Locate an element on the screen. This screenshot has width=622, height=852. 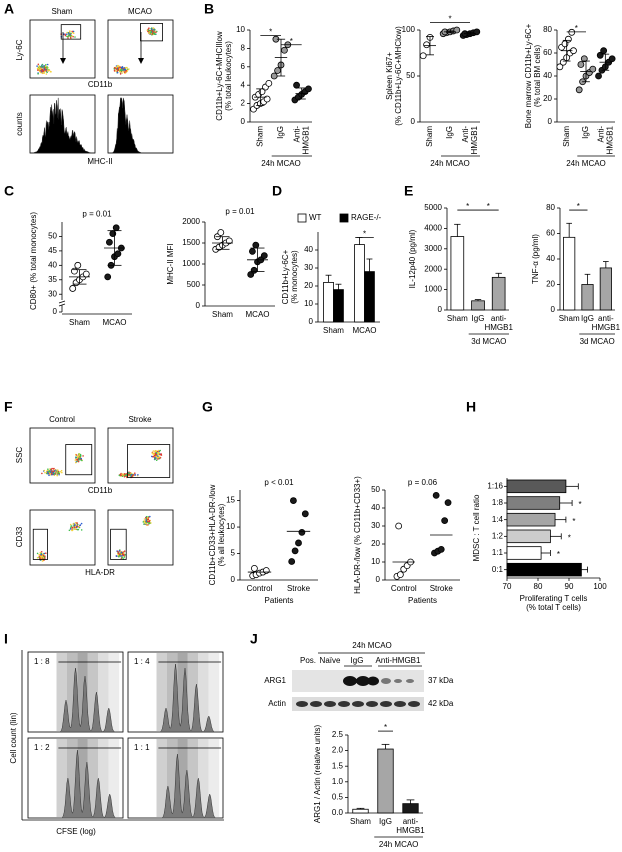
annotation: p = 0.01 is located at coordinates (97, 213).